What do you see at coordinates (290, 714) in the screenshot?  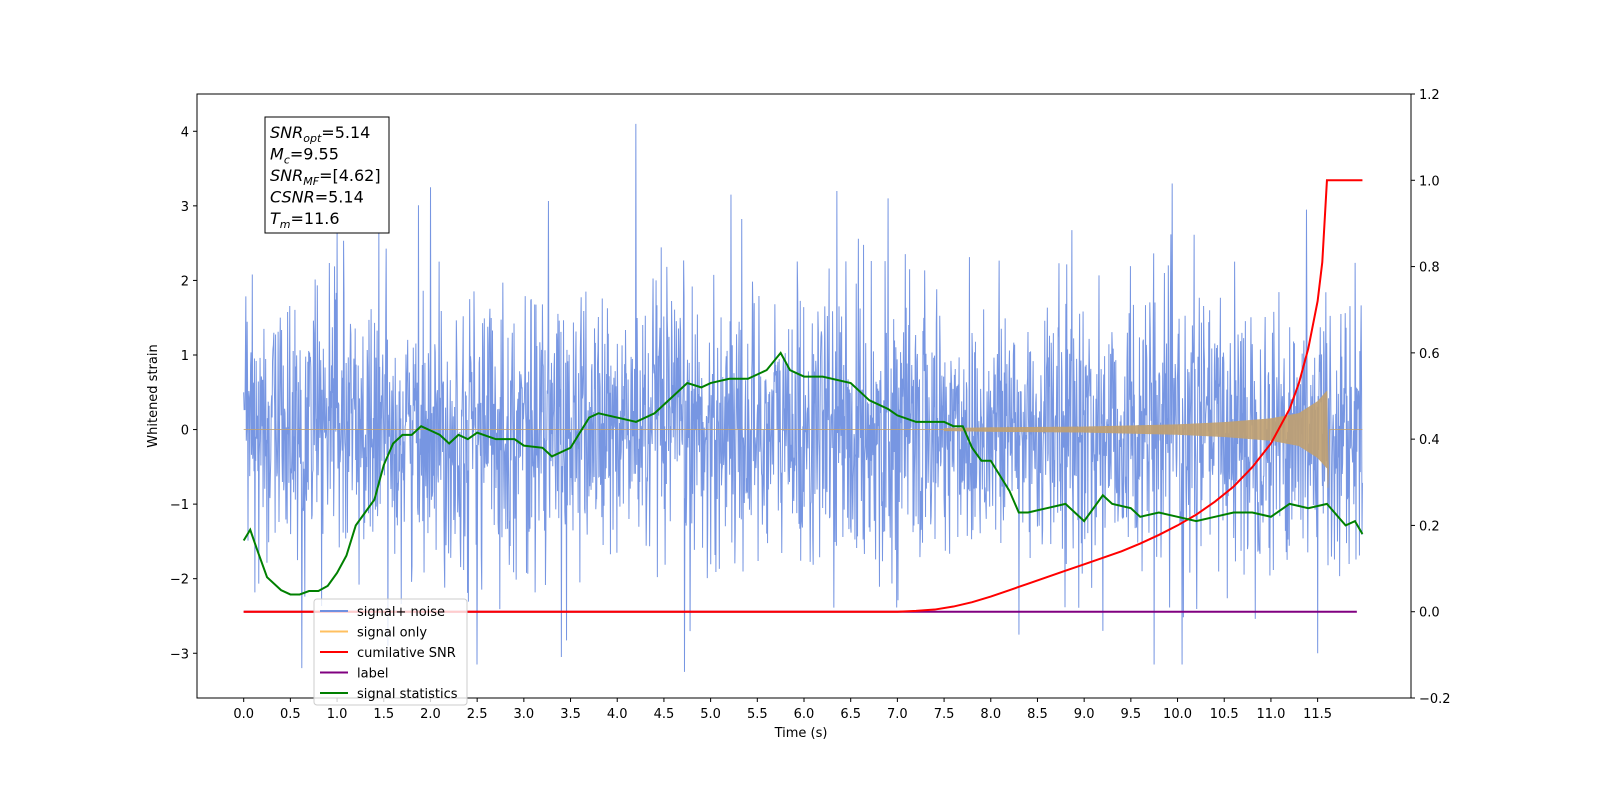 I see `x-tick-label: 0.5` at bounding box center [290, 714].